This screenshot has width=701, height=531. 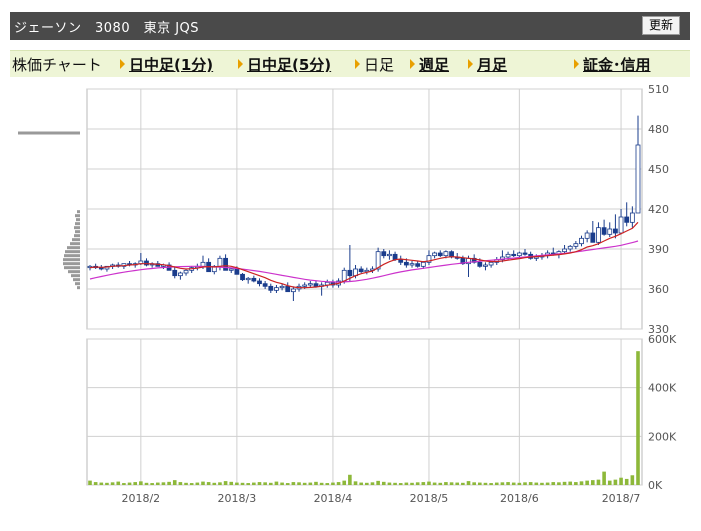 What do you see at coordinates (662, 339) in the screenshot?
I see `volume-tick-label: 600K` at bounding box center [662, 339].